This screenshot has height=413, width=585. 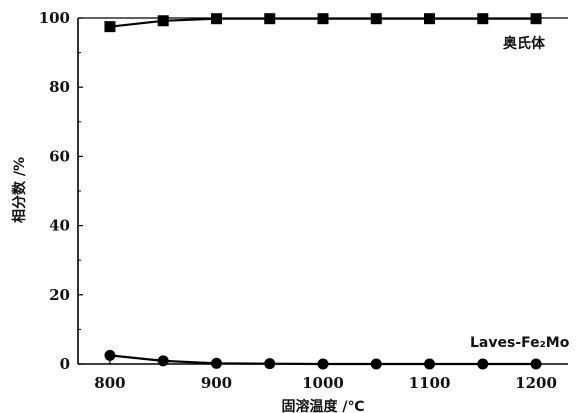 I want to click on y-tick-label: 40, so click(x=59, y=226).